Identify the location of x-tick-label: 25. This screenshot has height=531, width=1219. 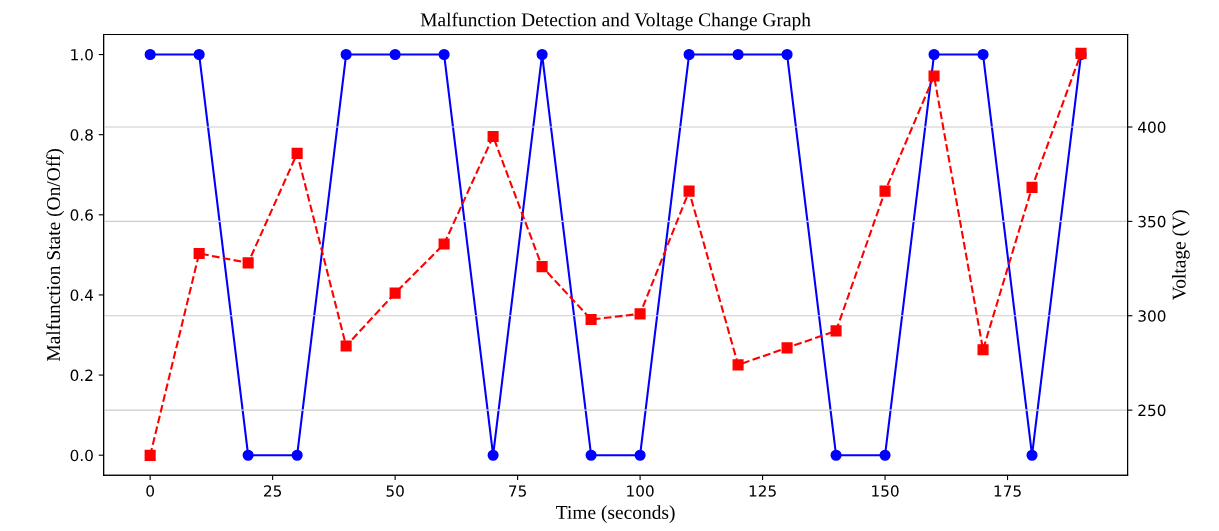
(273, 491).